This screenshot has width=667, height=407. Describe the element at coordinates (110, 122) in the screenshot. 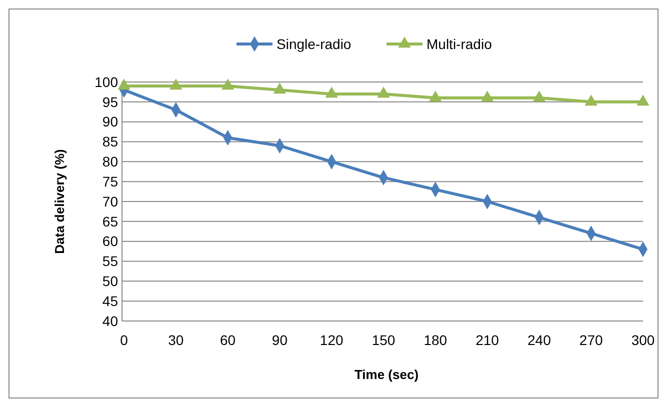

I see `y-tick-label: 90` at that location.